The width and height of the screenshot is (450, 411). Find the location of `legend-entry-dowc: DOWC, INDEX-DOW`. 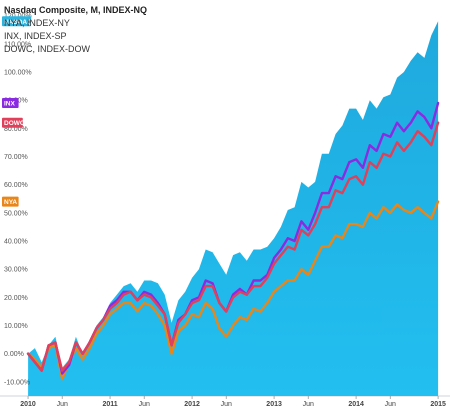

legend-entry-dowc: DOWC, INDEX-DOW is located at coordinates (47, 49).